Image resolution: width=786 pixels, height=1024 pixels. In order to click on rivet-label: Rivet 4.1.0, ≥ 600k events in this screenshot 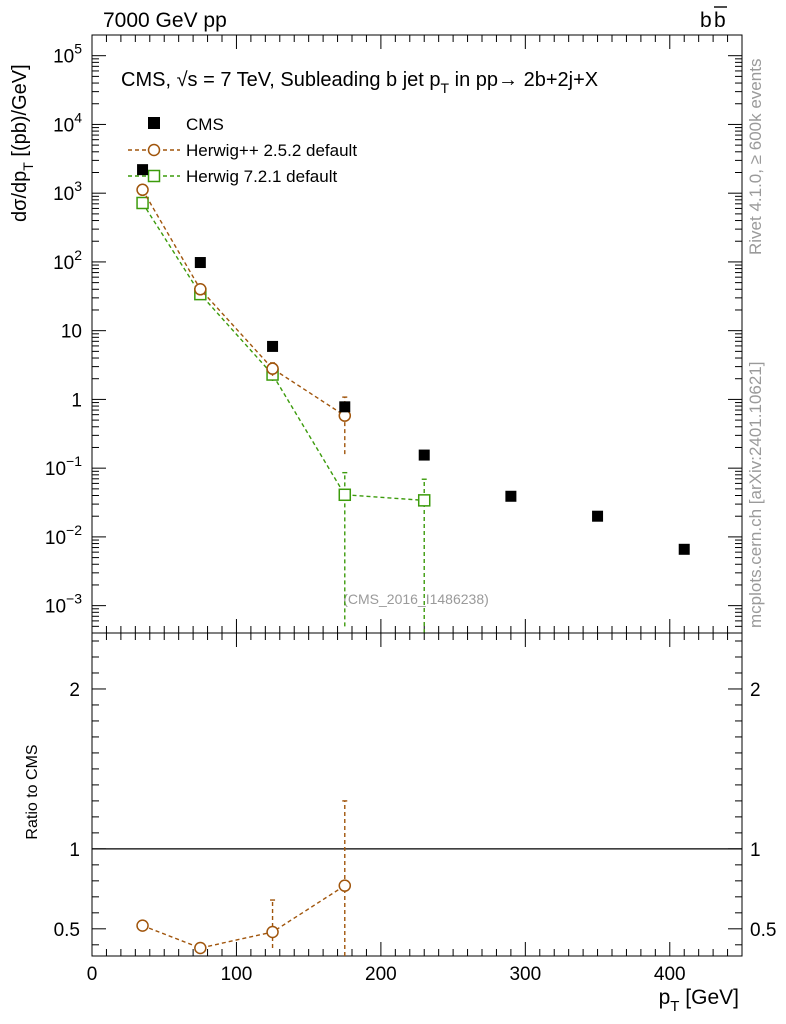, I will do `click(755, 157)`.